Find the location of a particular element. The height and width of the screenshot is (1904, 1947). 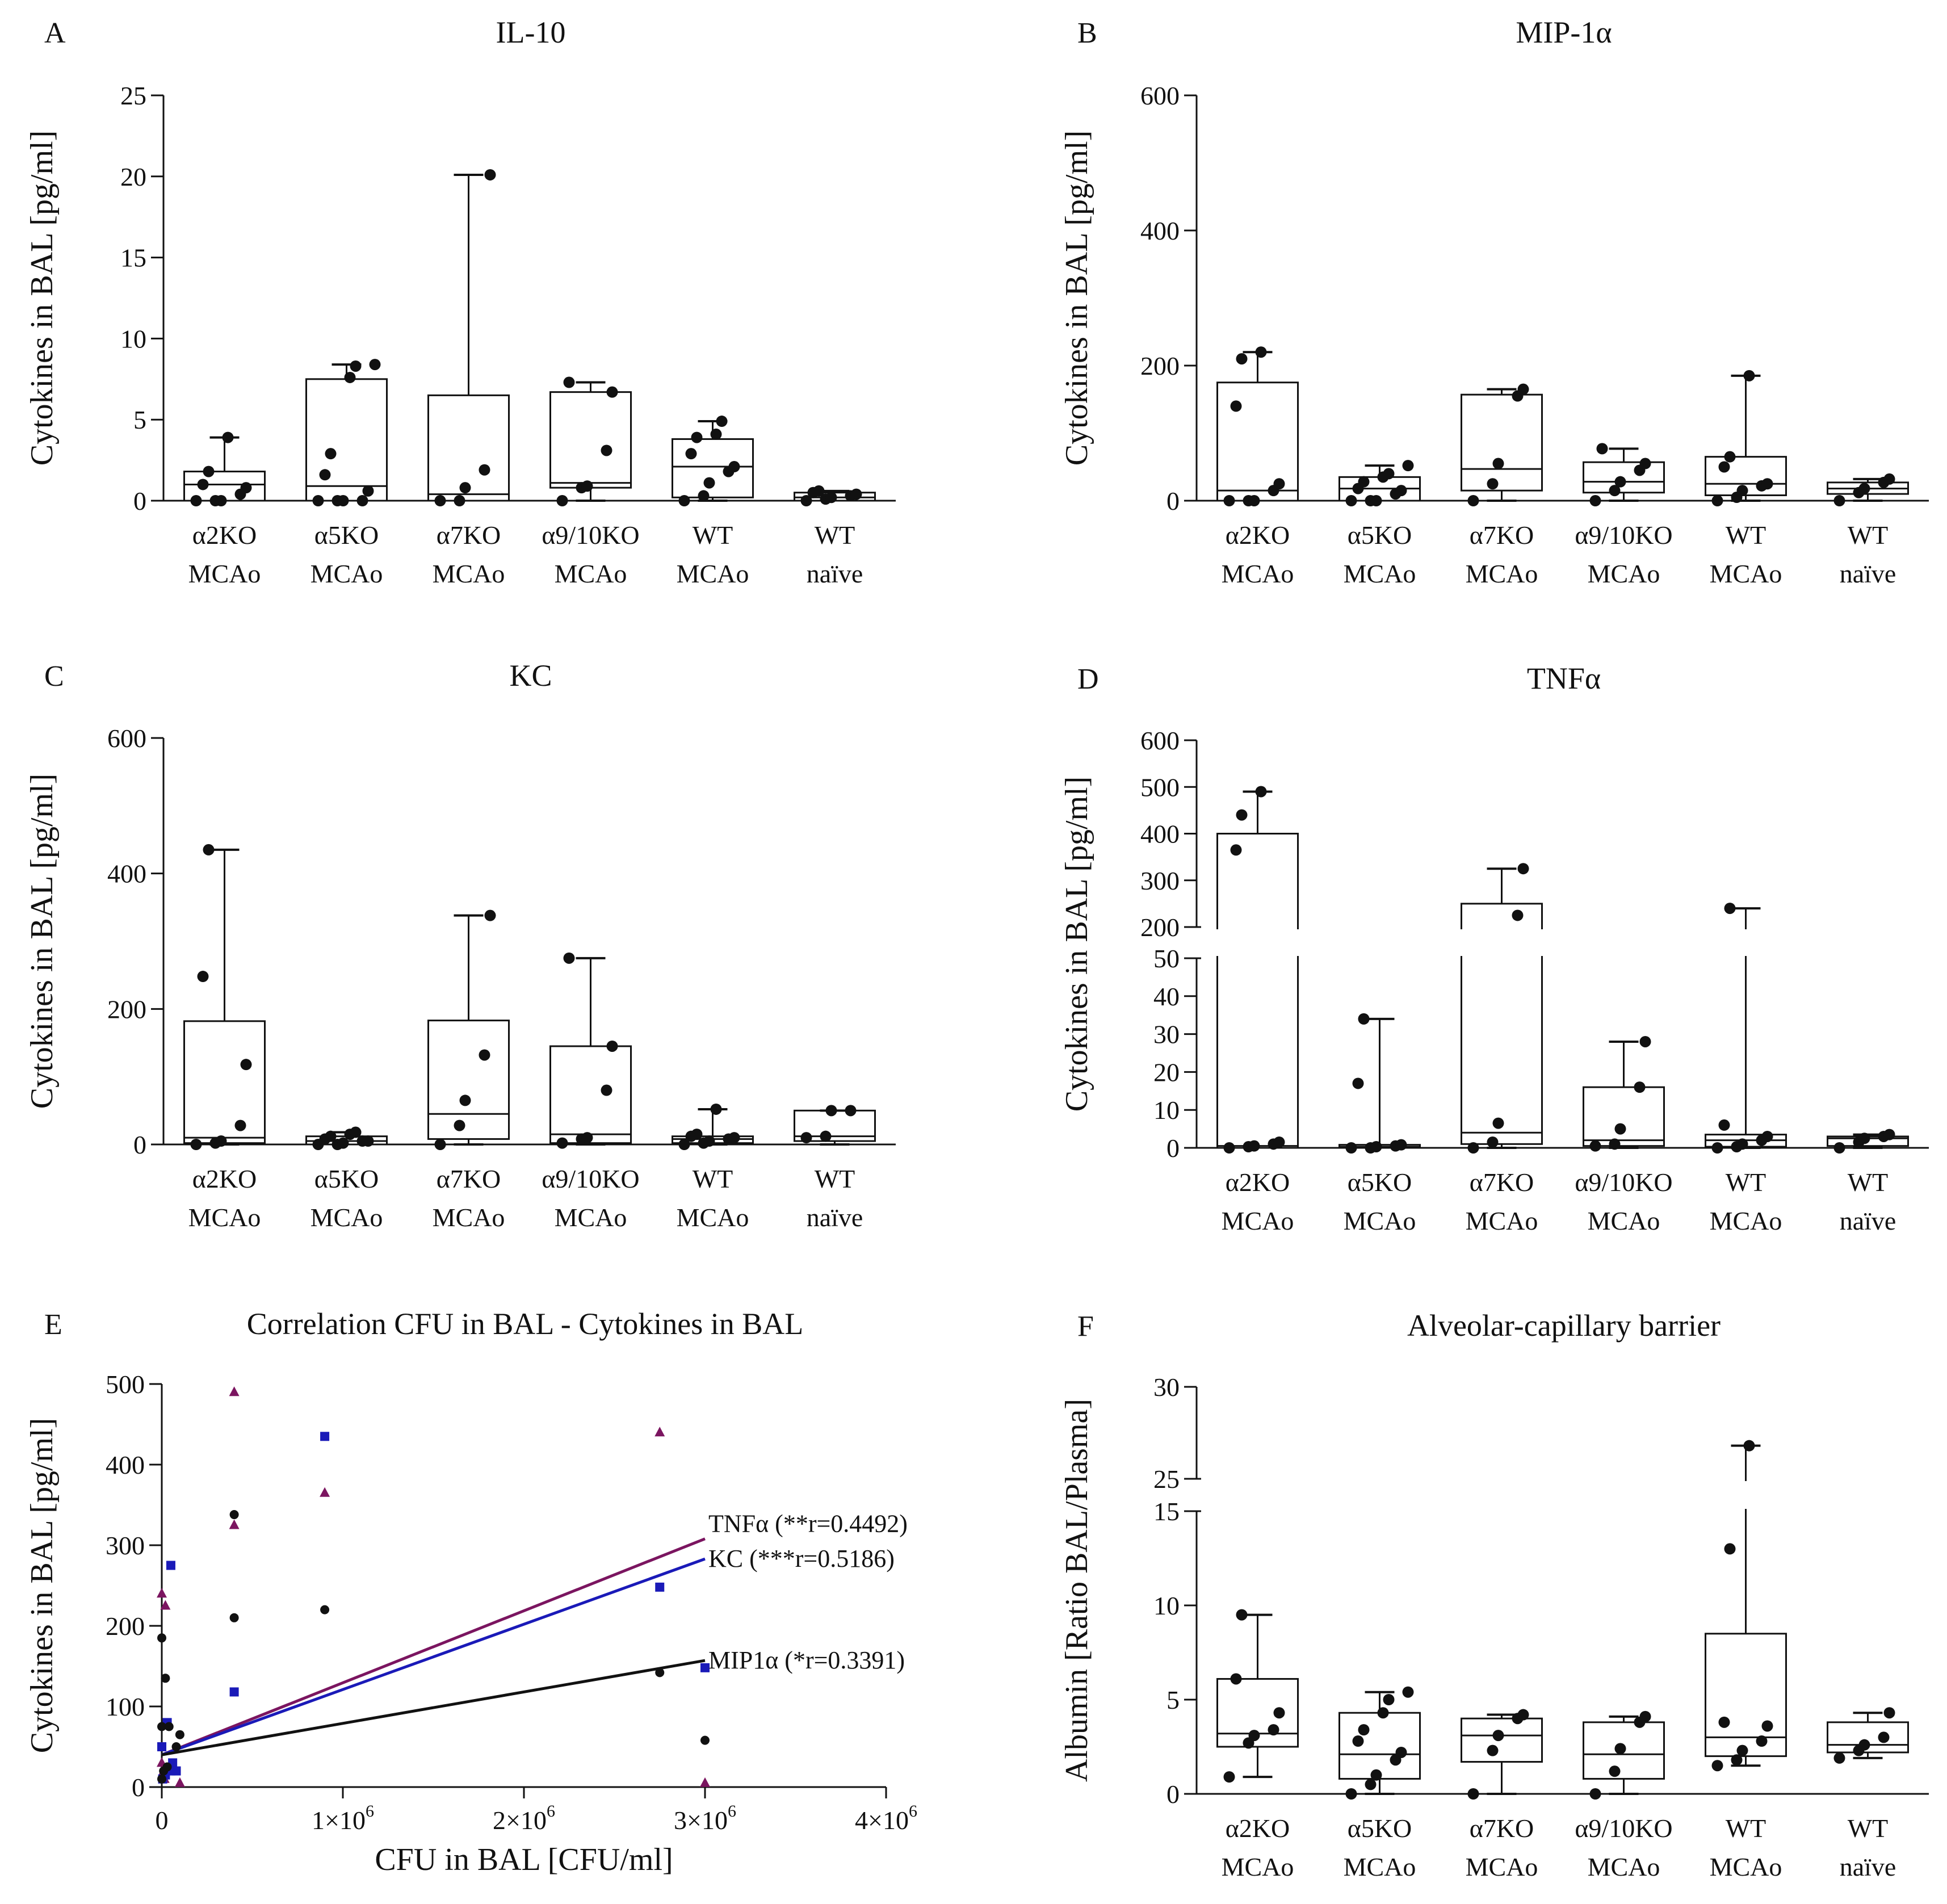

y-tick-label: 600 is located at coordinates (1160, 96).